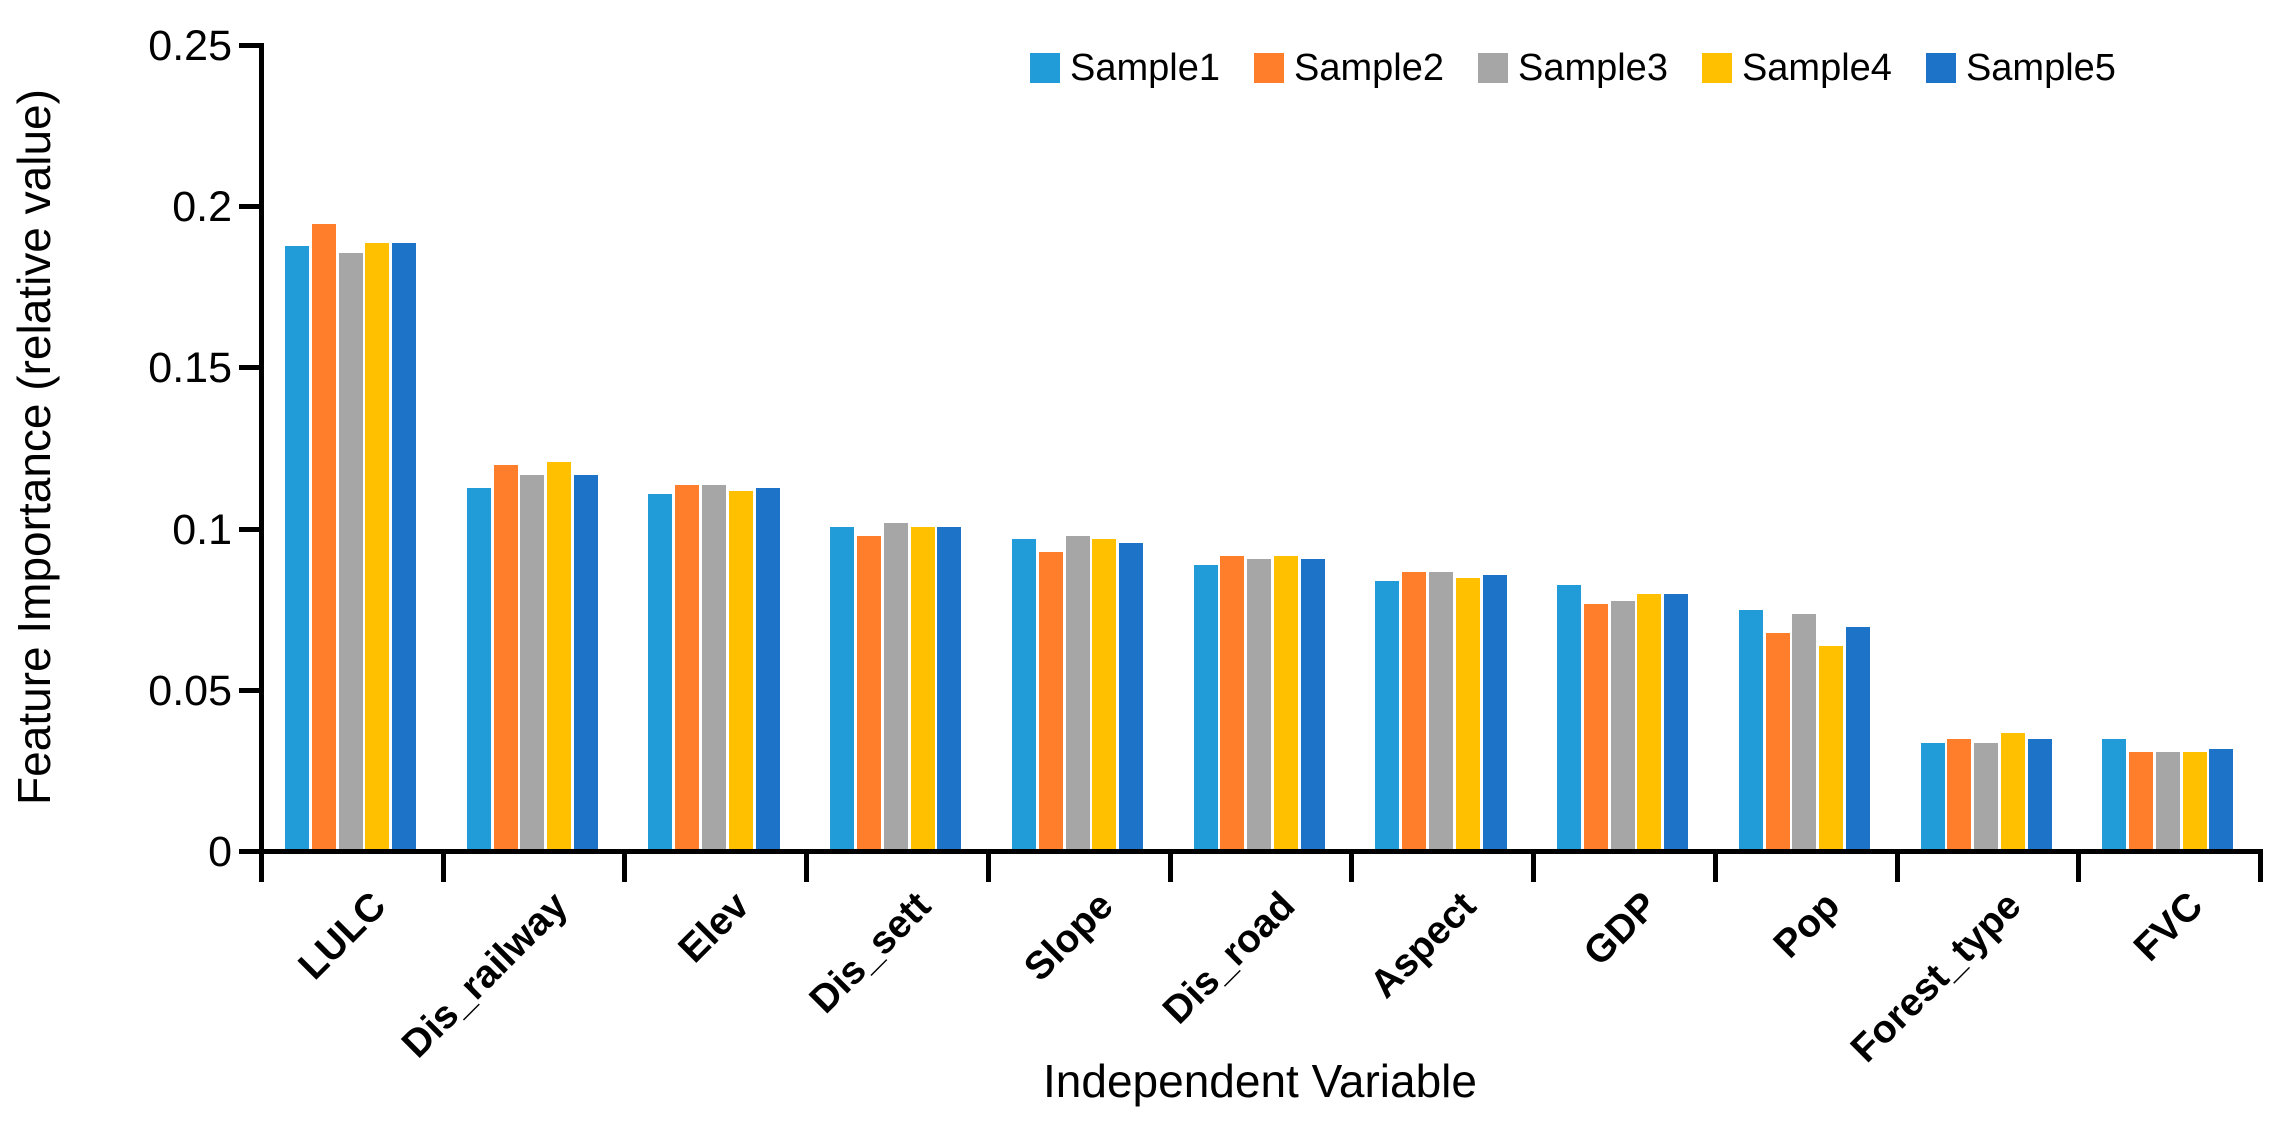 The height and width of the screenshot is (1133, 2269). What do you see at coordinates (1423, 945) in the screenshot?
I see `x-category-label: Aspect` at bounding box center [1423, 945].